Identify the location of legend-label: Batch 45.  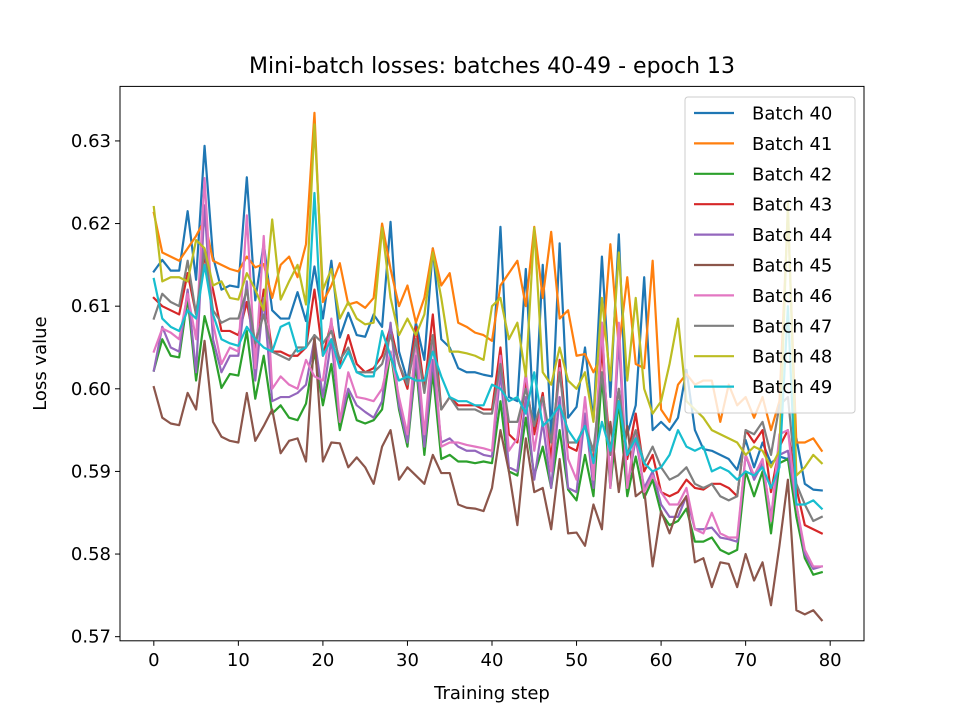
(792, 266).